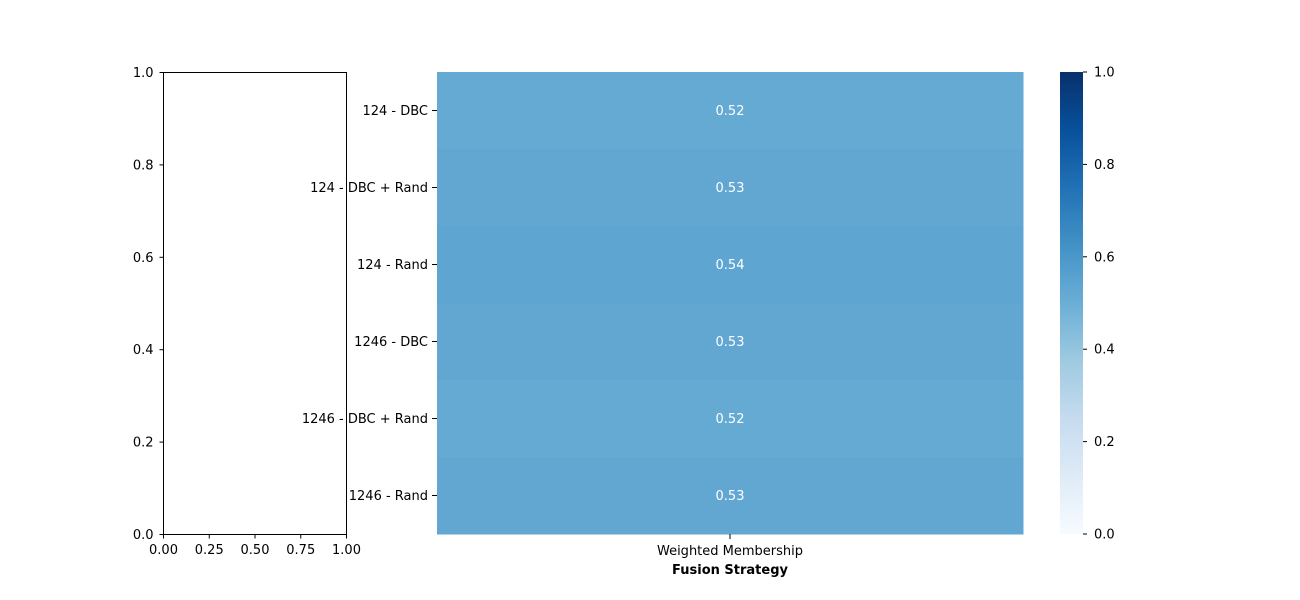  I want to click on empty-axes: 0.00 0.25 0.50 0.75 1.00 0.0 0.2 0.4 0.6 0.8 1.0, so click(247, 312).